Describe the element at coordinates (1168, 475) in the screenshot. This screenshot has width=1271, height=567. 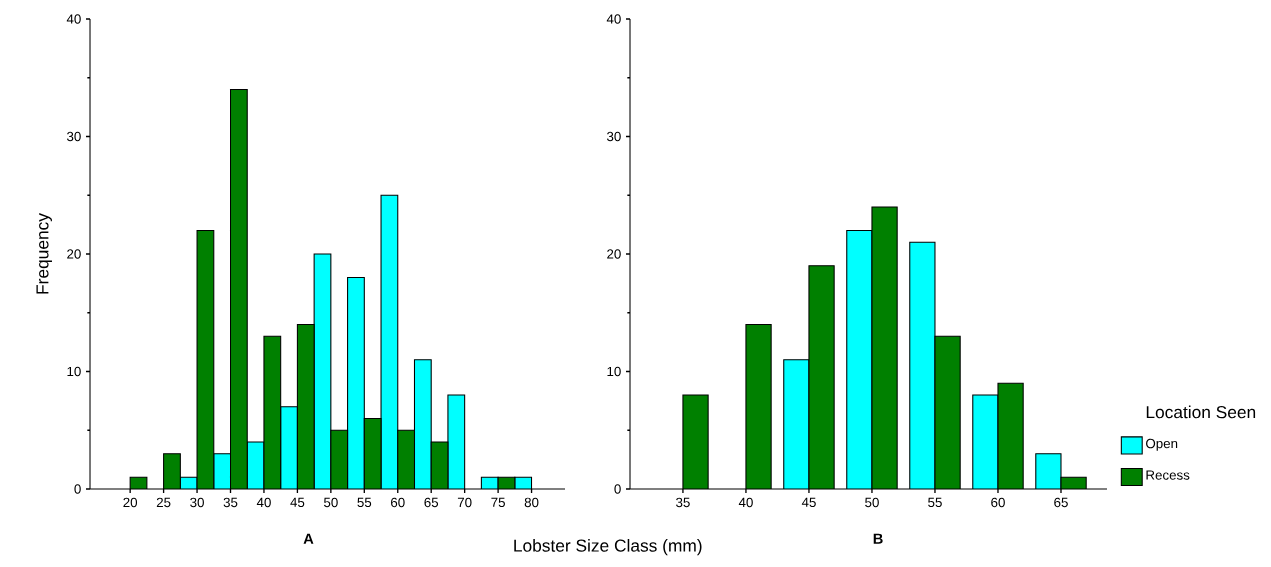
I see `legend-label: Recess` at that location.